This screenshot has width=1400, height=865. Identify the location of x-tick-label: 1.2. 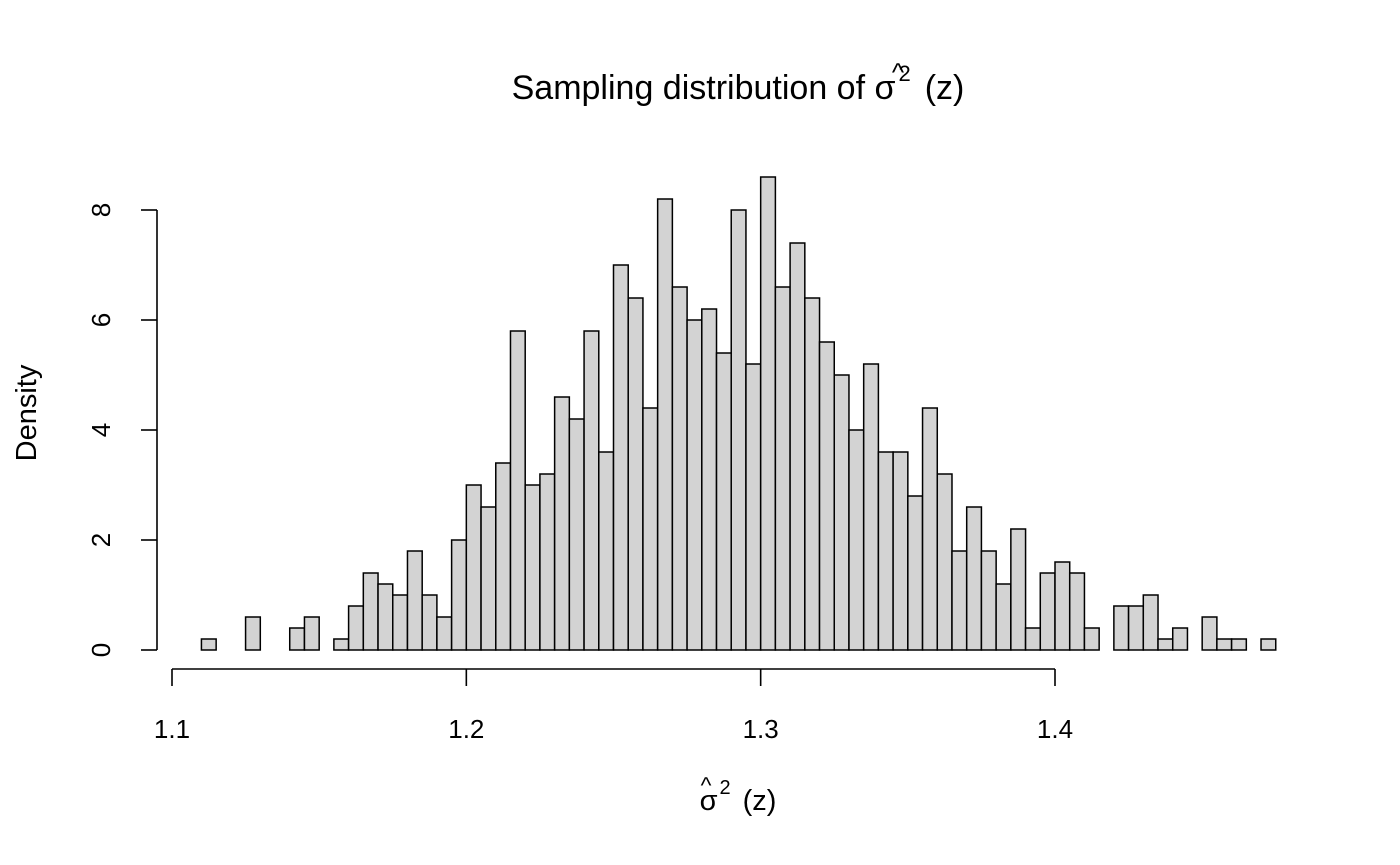
(466, 729).